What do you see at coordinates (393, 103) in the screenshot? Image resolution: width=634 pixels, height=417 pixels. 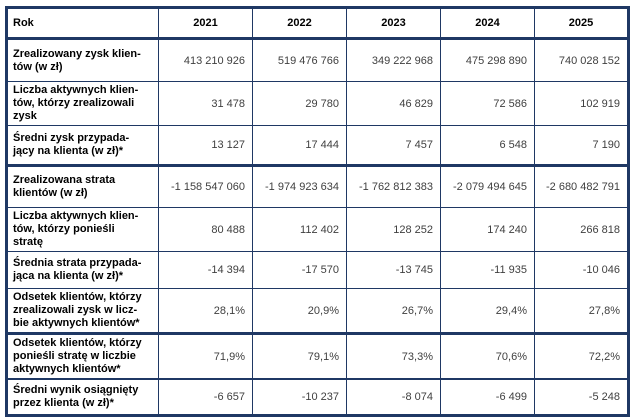 I see `value-cell: 46 829` at bounding box center [393, 103].